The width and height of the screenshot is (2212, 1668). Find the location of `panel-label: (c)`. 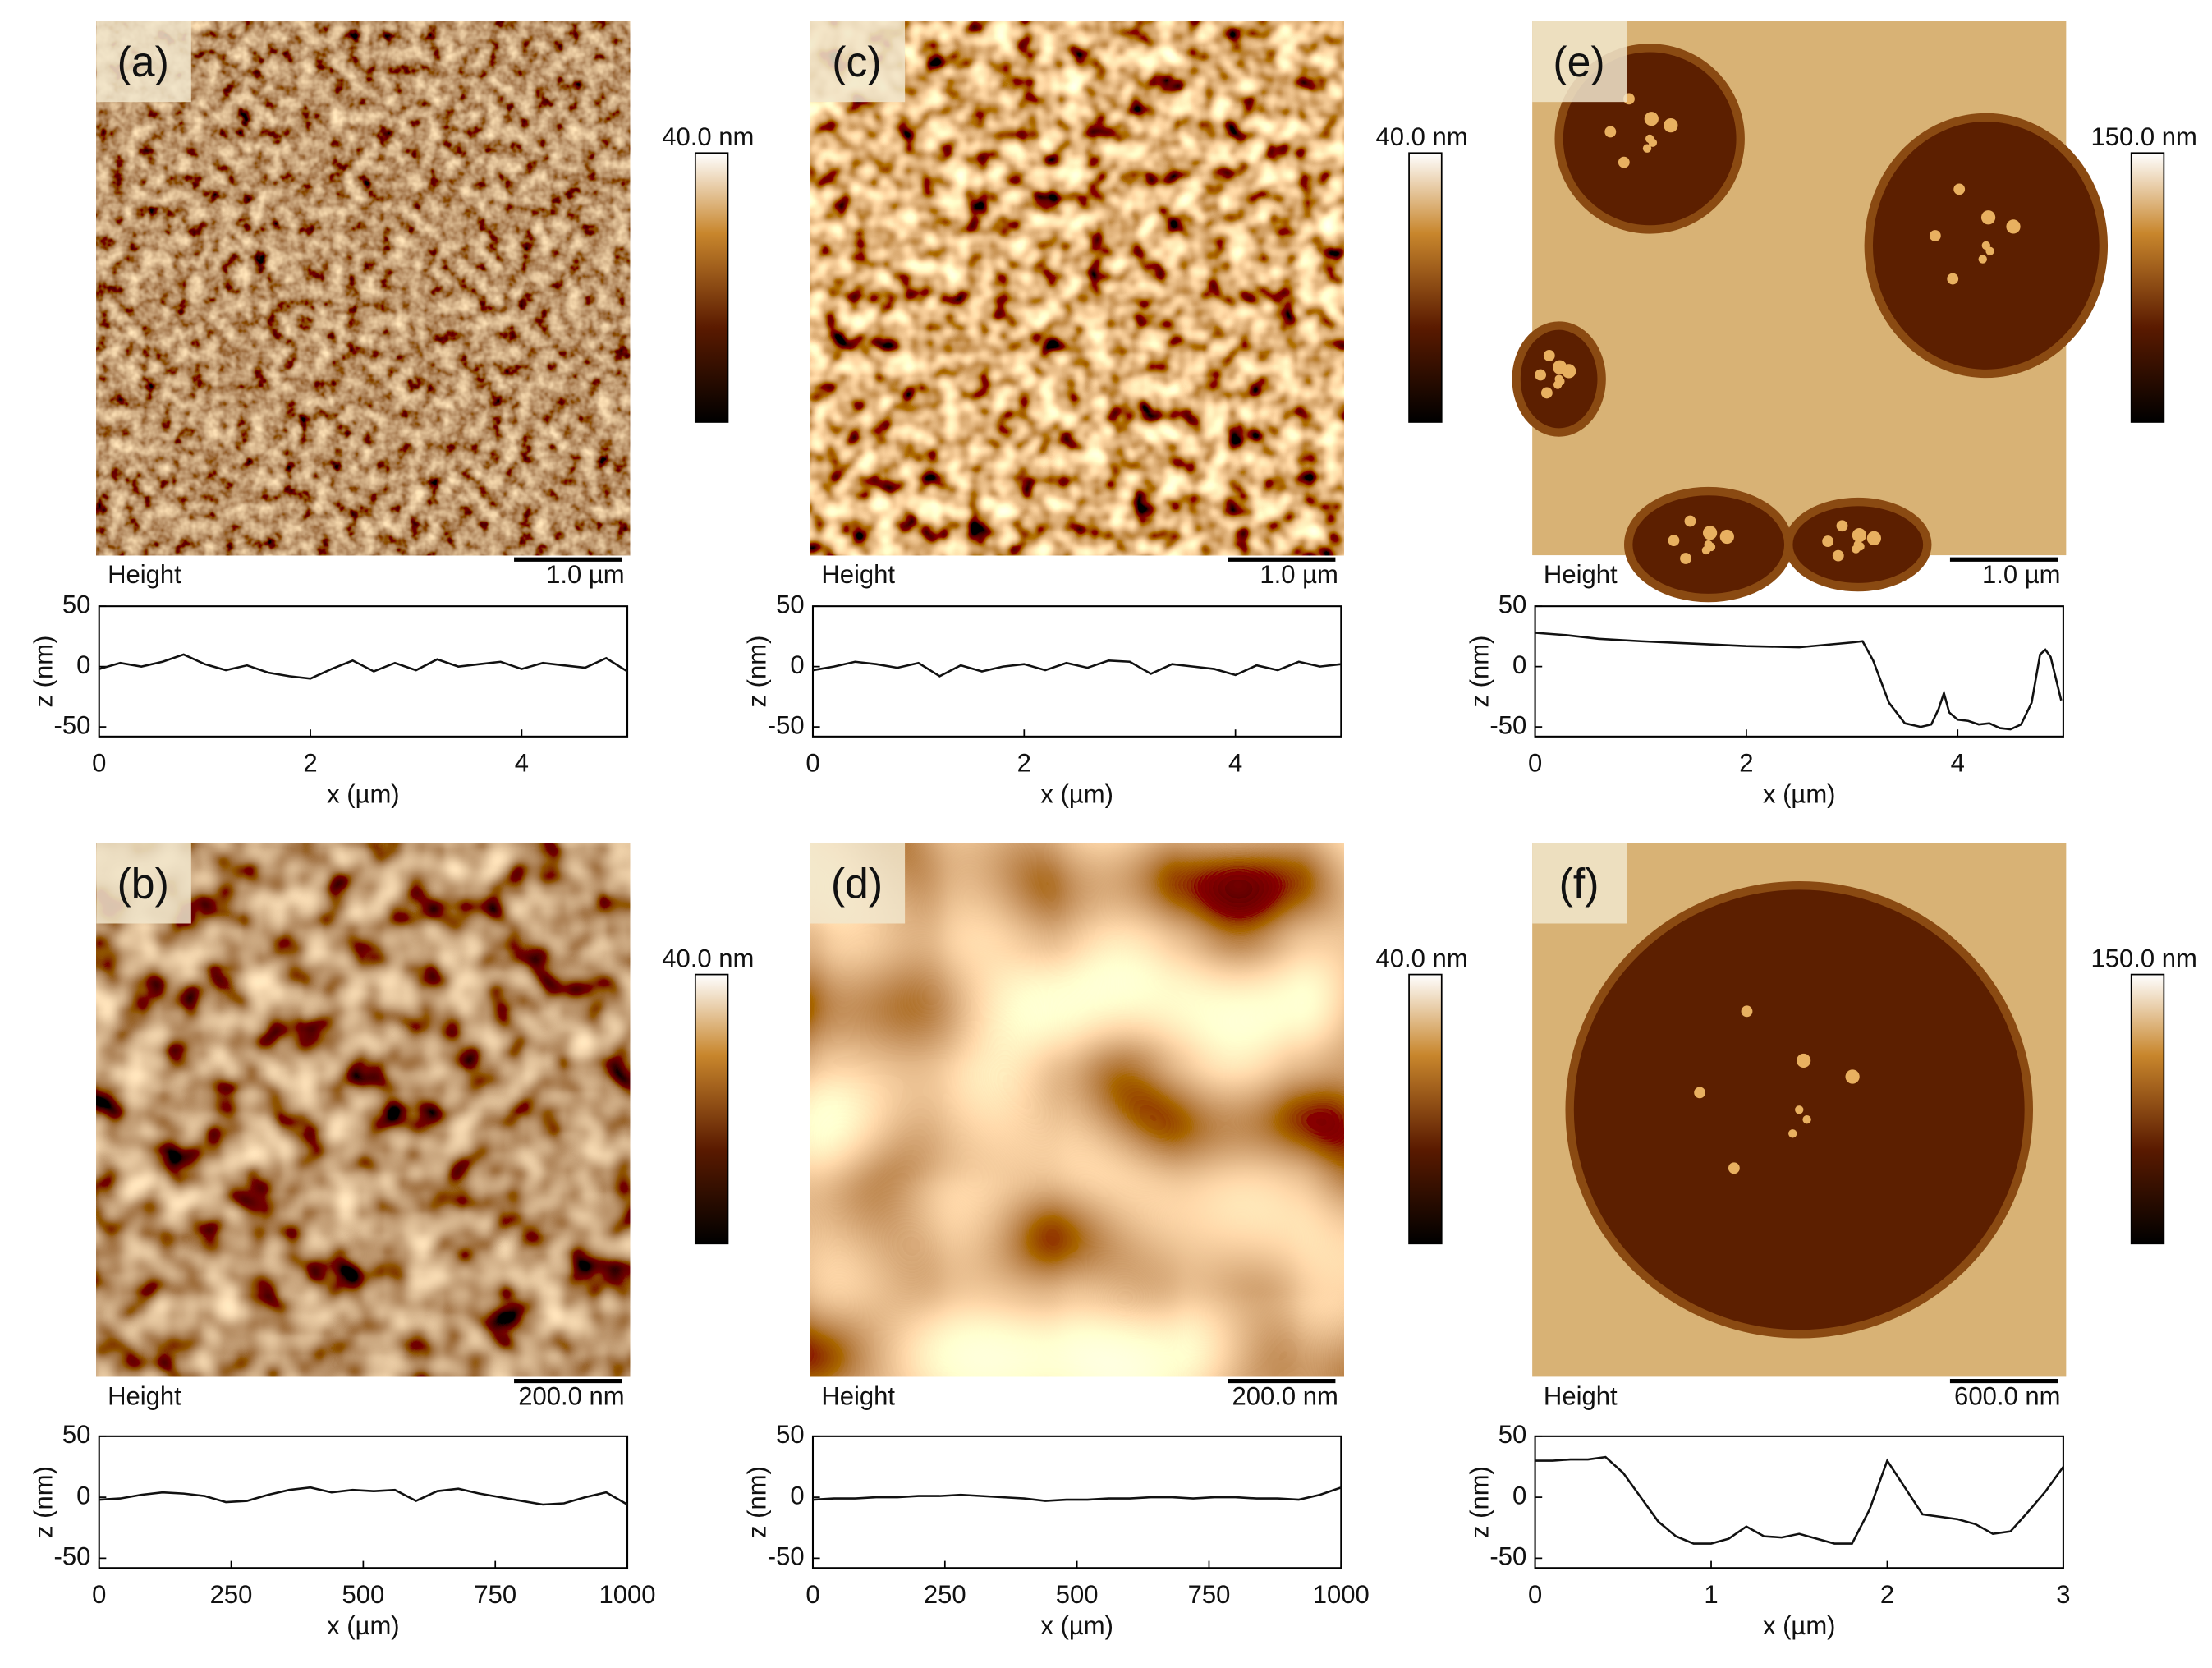

panel-label: (c) is located at coordinates (856, 62).